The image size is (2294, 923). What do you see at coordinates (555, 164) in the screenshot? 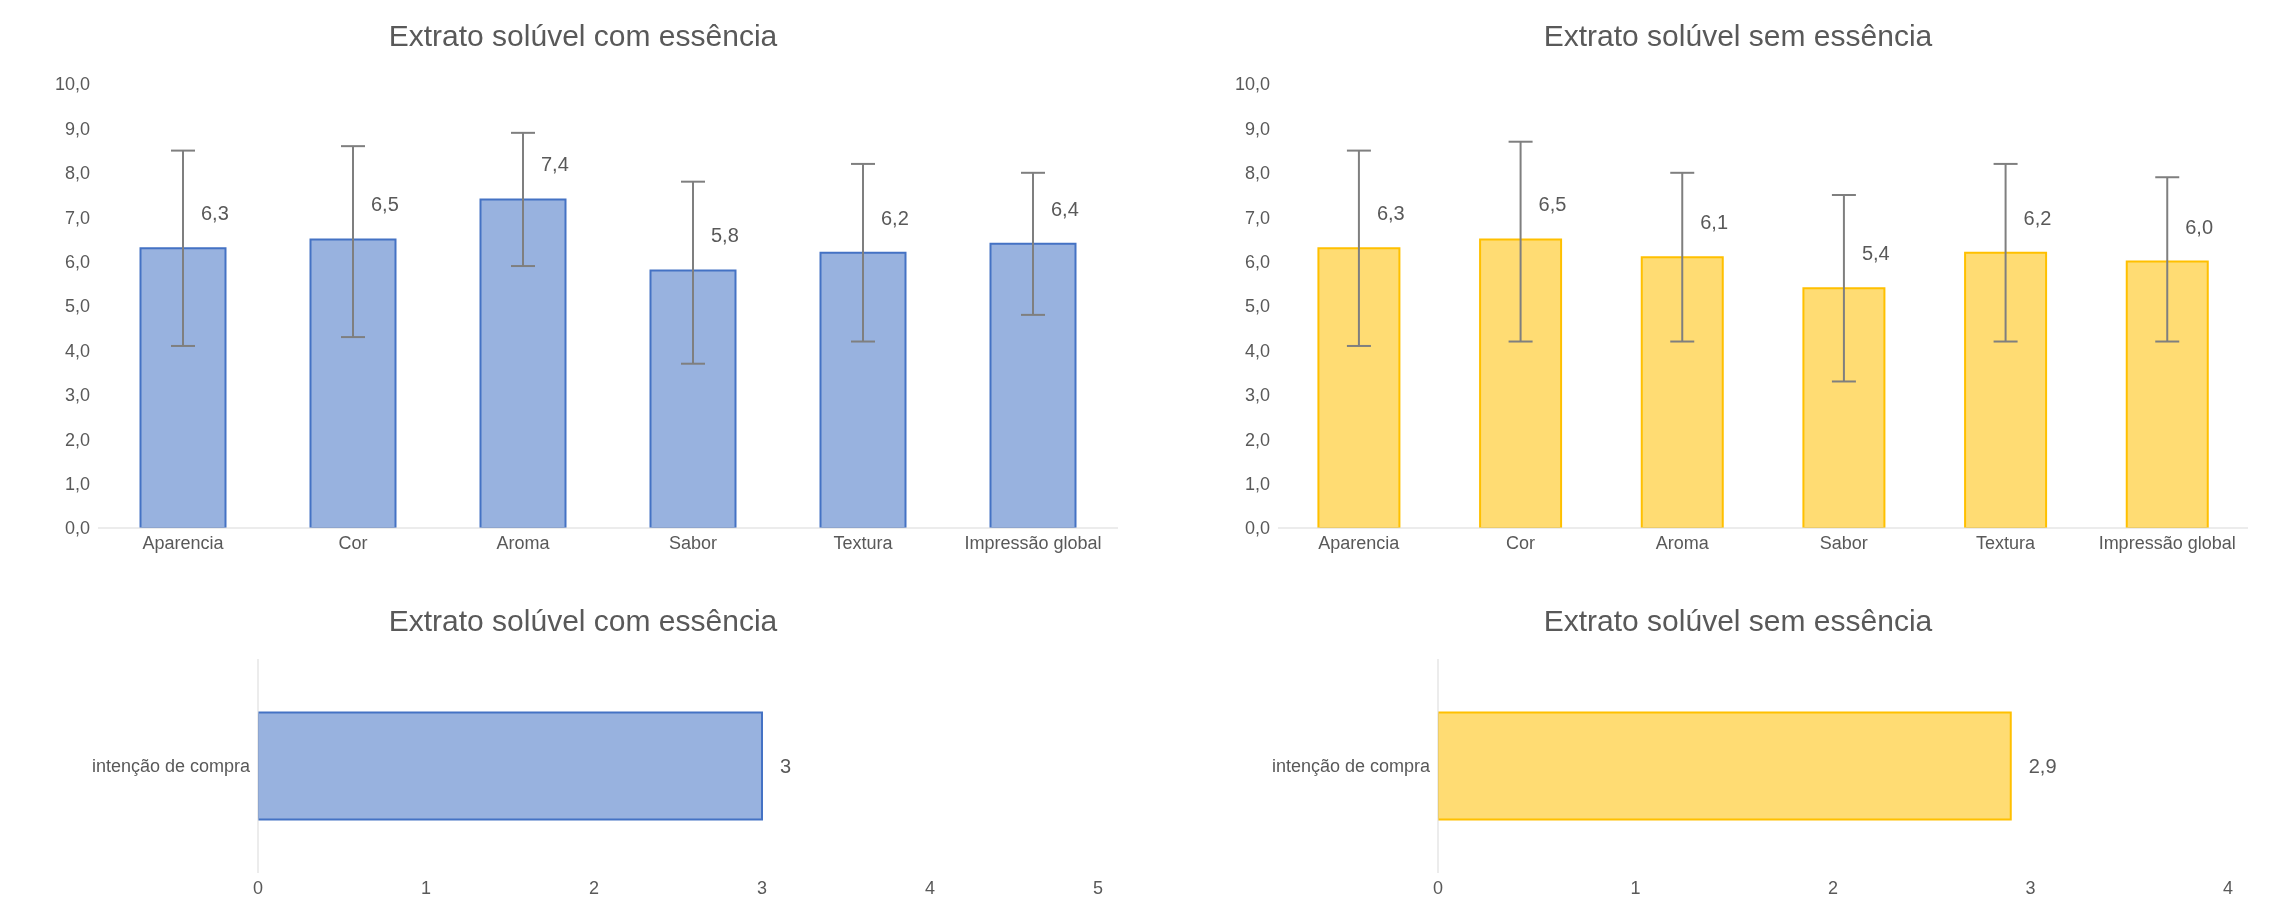
I see `data-label: 7,4` at bounding box center [555, 164].